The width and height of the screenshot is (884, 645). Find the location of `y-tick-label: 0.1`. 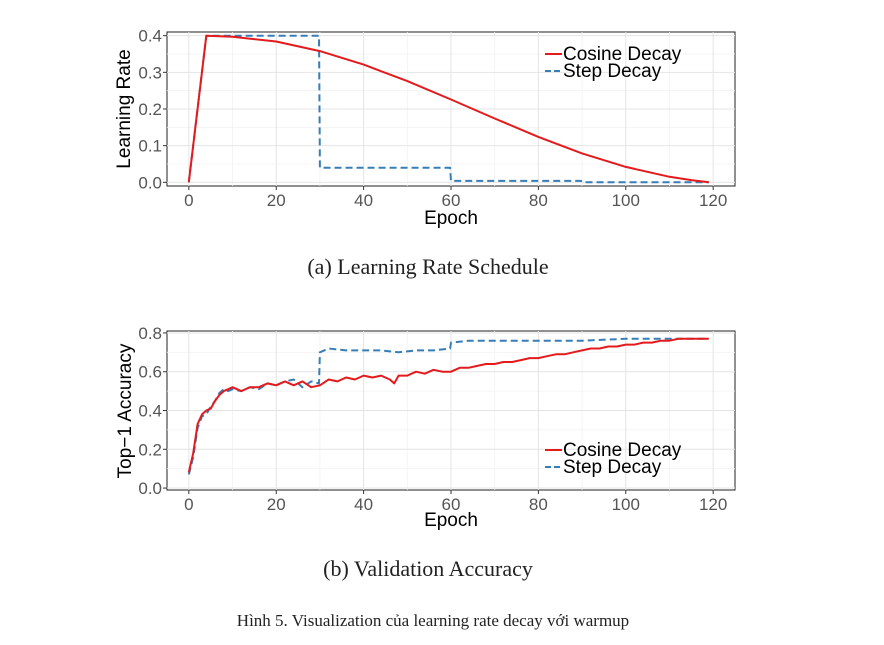

y-tick-label: 0.1 is located at coordinates (150, 146).